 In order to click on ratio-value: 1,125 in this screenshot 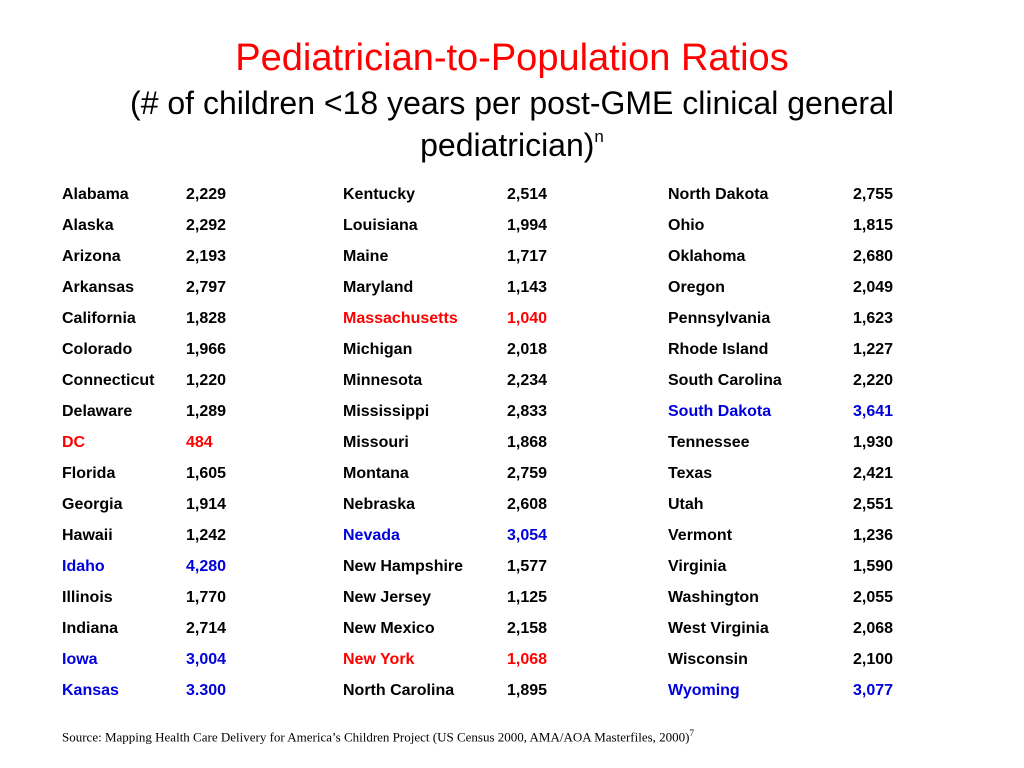, I will do `click(527, 597)`.